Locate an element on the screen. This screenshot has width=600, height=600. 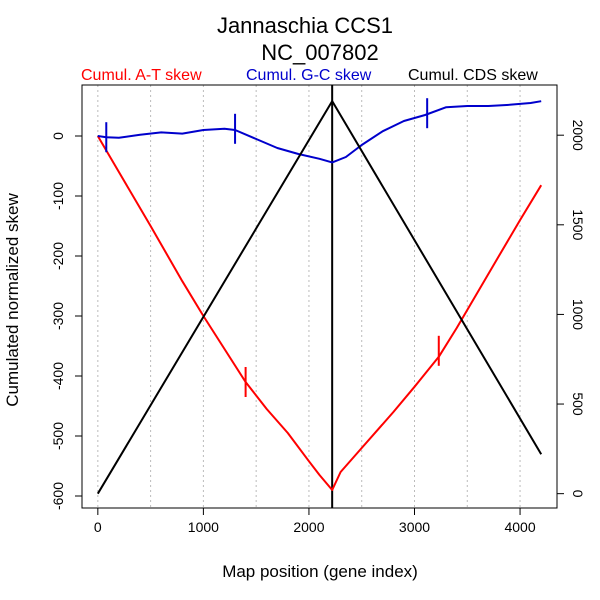
y-tick-label: -400 is located at coordinates (58, 376).